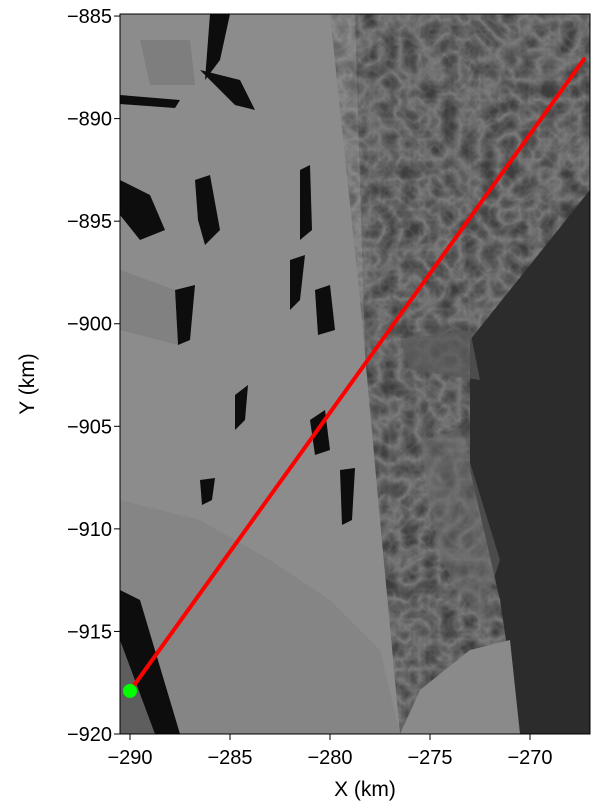  I want to click on y-axis-title: Y (km), so click(27, 383).